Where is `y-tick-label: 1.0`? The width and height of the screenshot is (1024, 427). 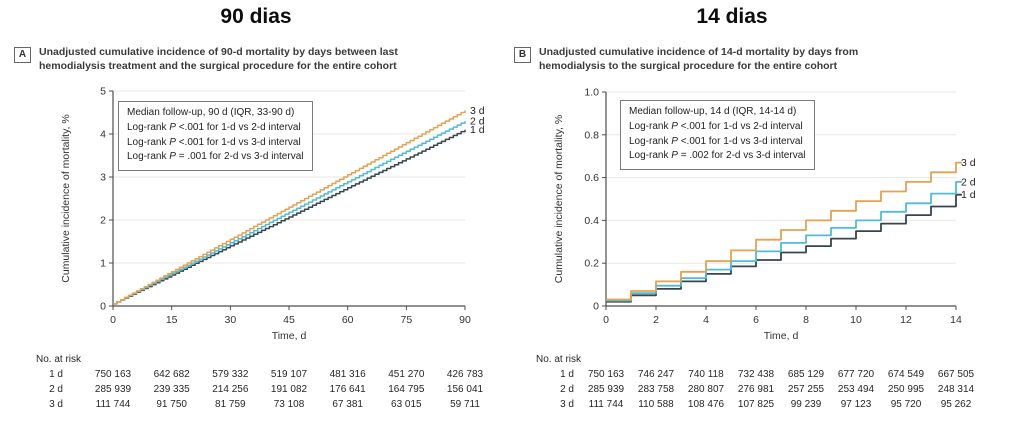 y-tick-label: 1.0 is located at coordinates (591, 93).